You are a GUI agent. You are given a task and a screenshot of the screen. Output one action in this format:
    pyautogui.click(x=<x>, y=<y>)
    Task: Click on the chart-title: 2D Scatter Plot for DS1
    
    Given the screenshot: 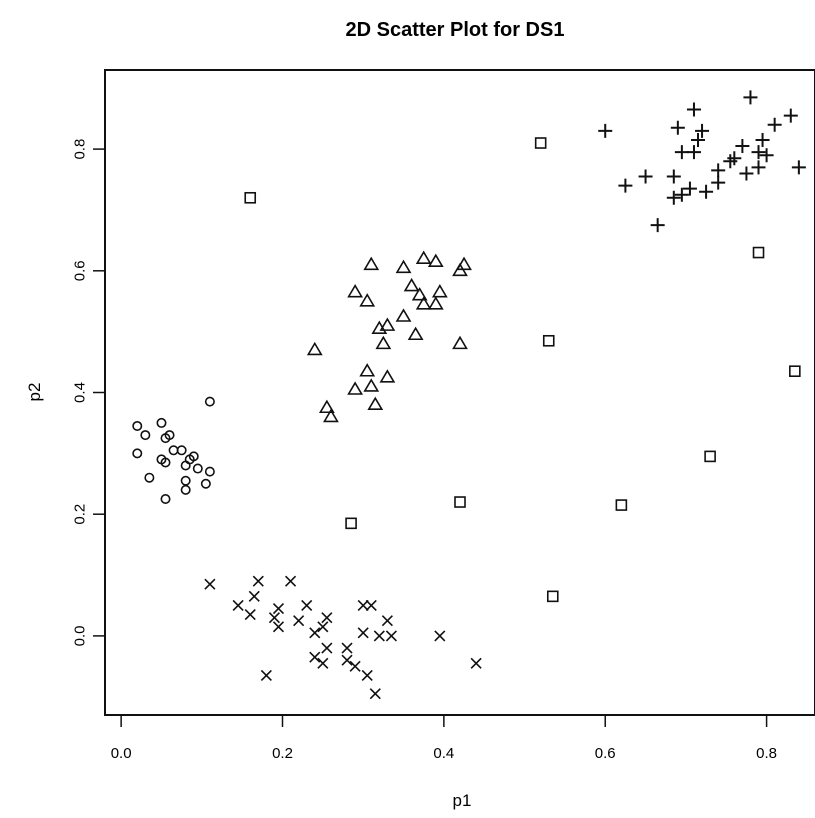 What is the action you would take?
    pyautogui.click(x=455, y=30)
    